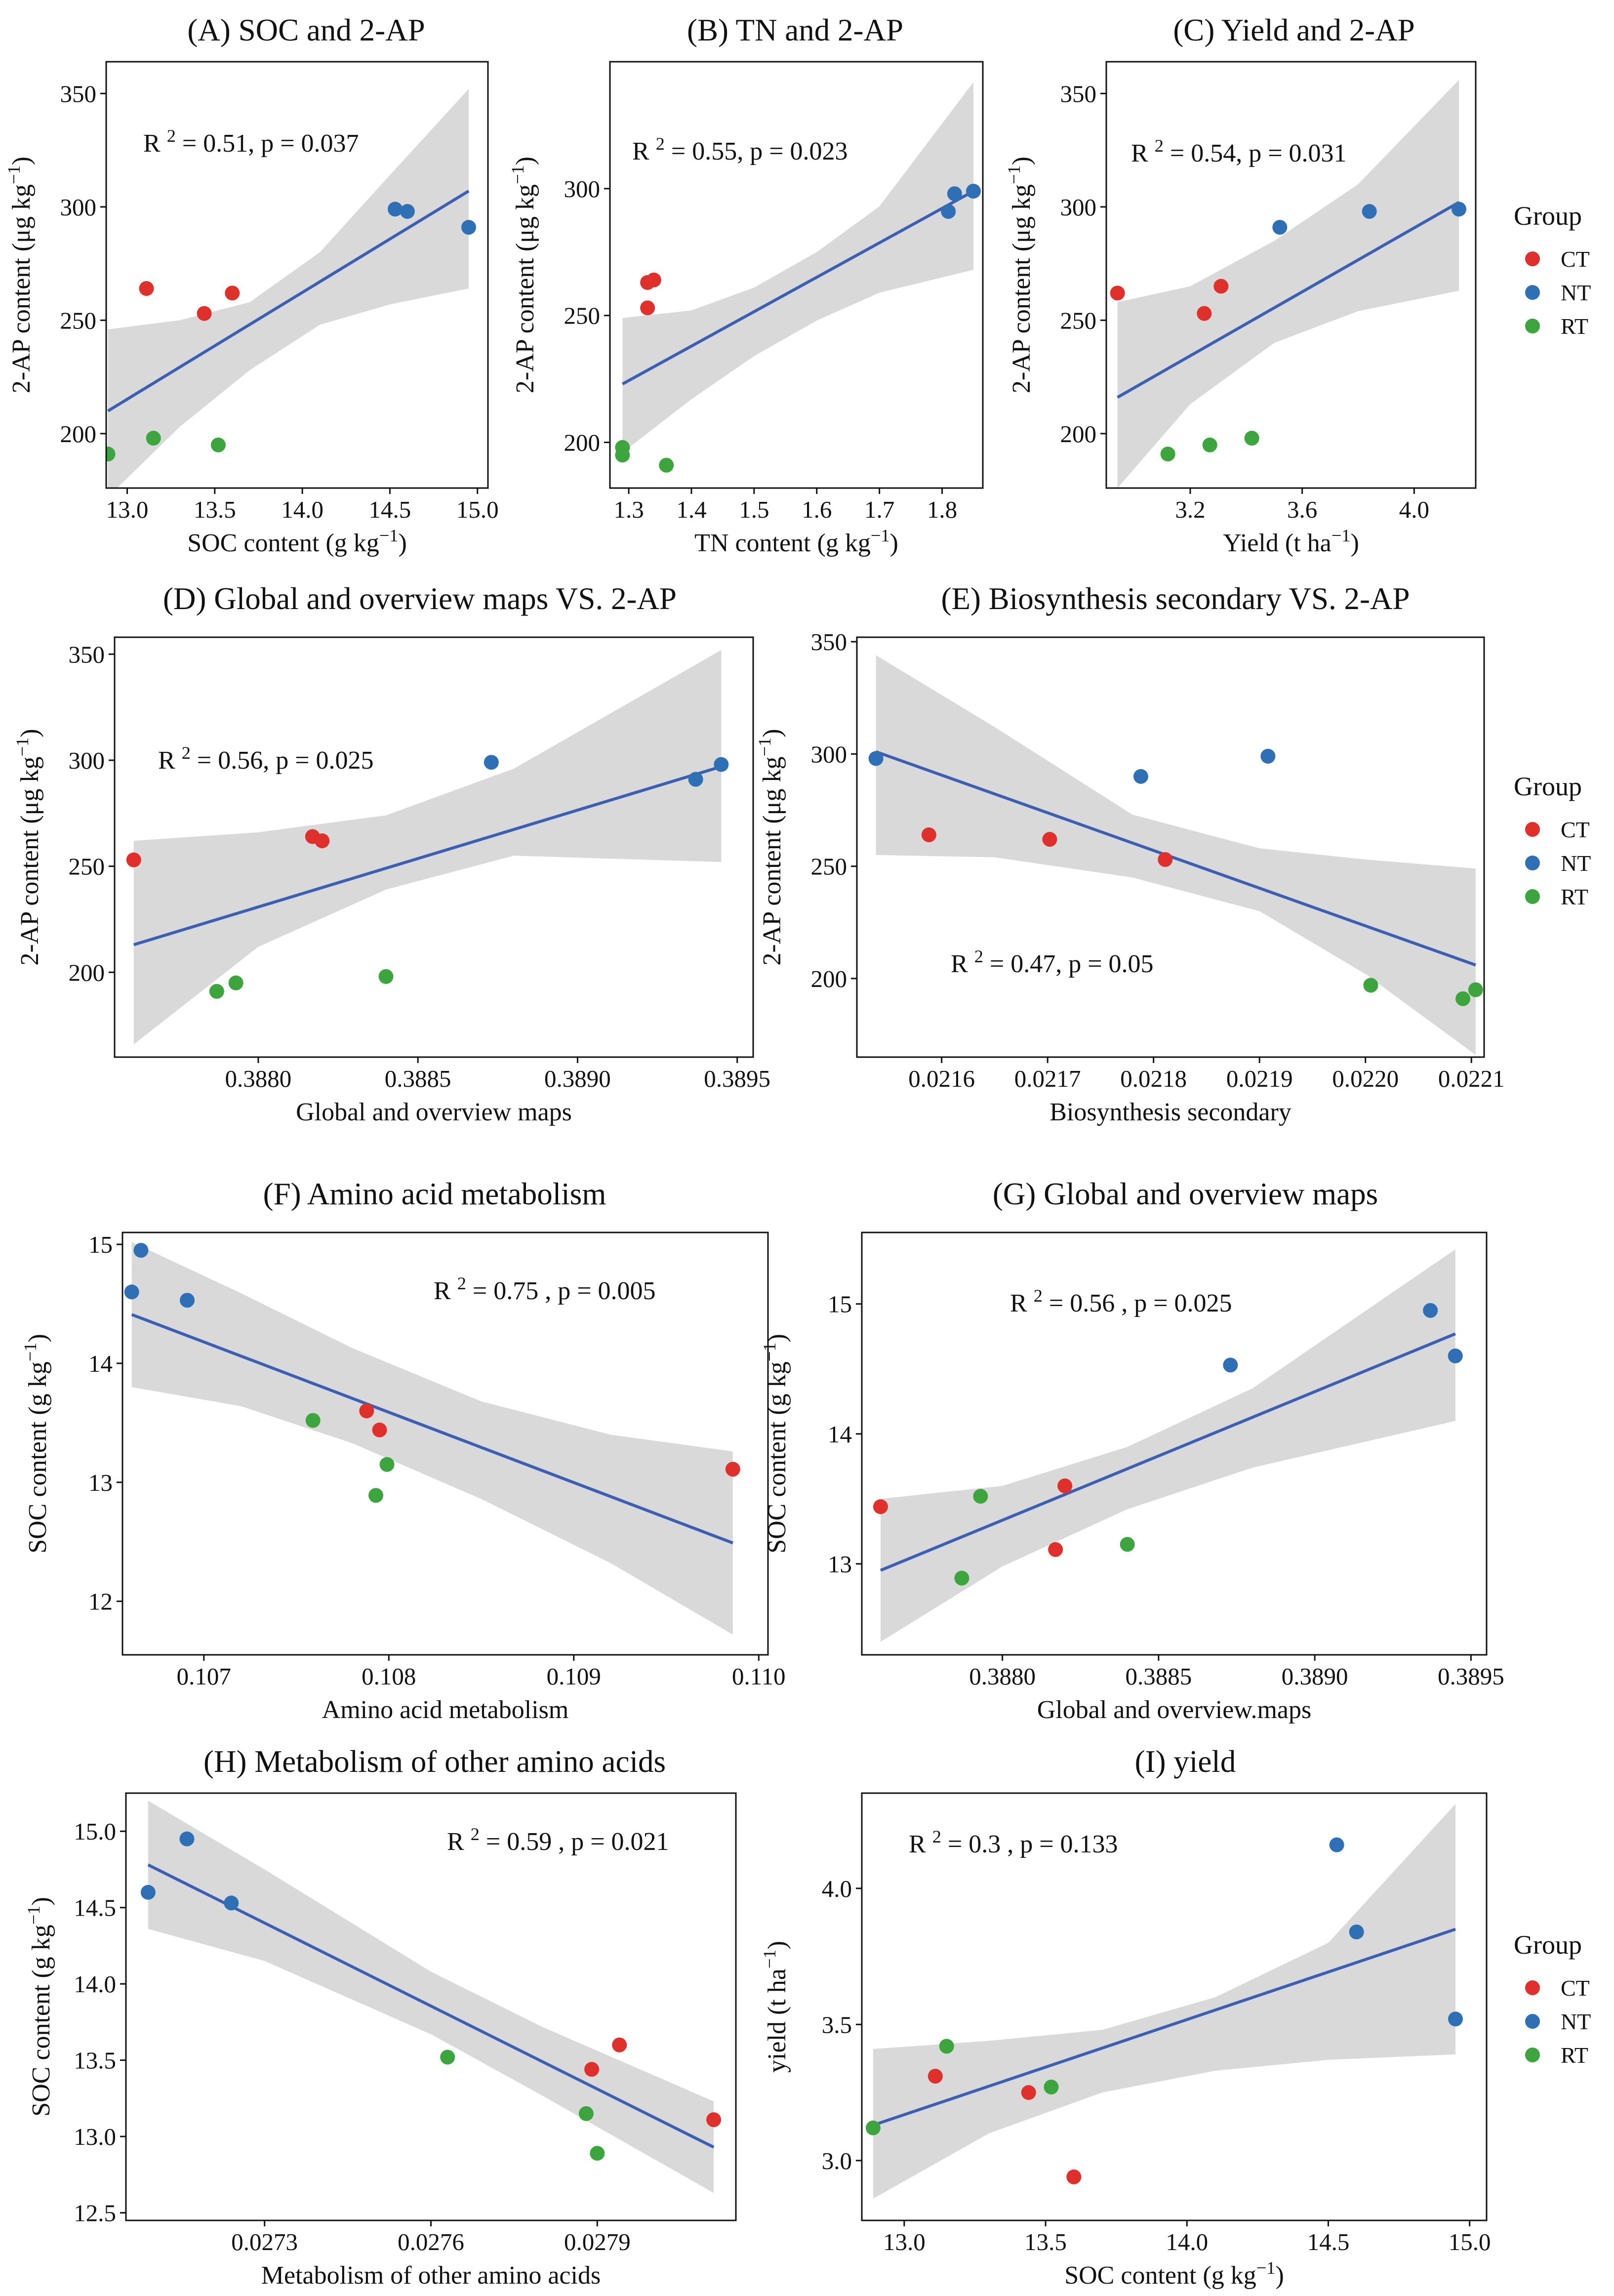 The height and width of the screenshot is (2296, 1614). Describe the element at coordinates (418, 1078) in the screenshot. I see `x-tick-label: 0.3885` at that location.